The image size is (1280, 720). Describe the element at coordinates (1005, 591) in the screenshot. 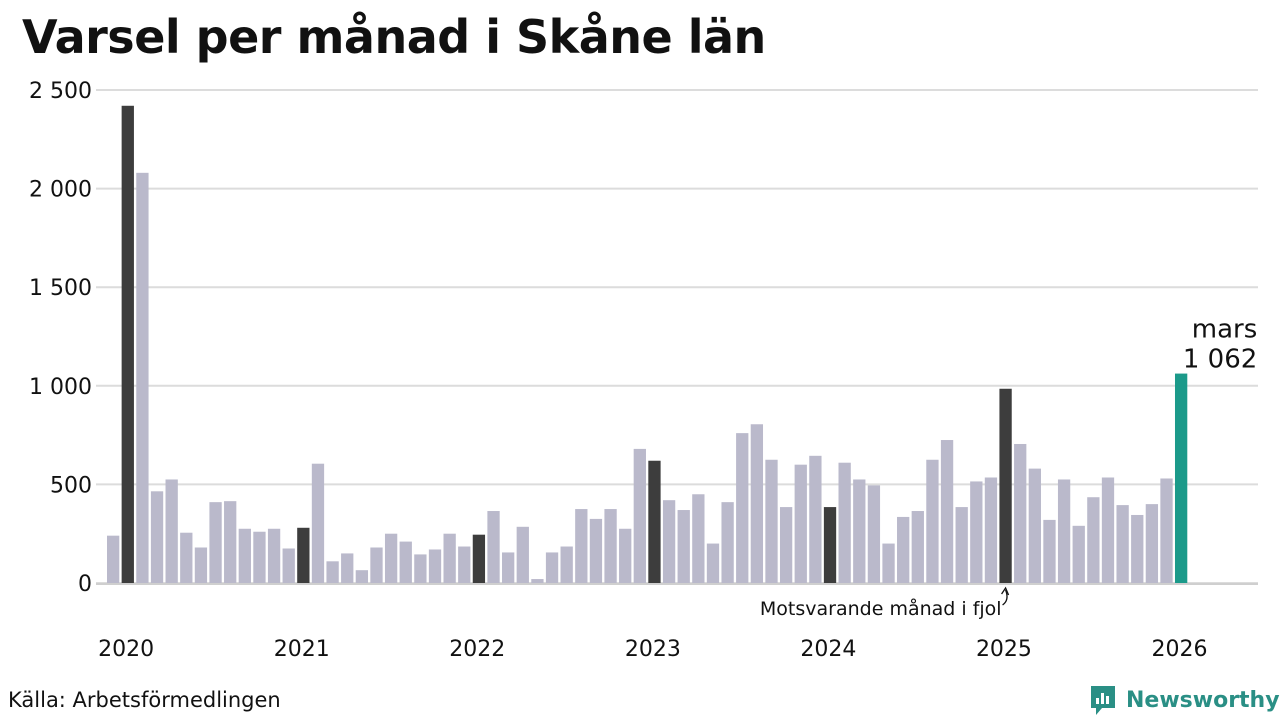

I see `annotation-arrowhead` at that location.